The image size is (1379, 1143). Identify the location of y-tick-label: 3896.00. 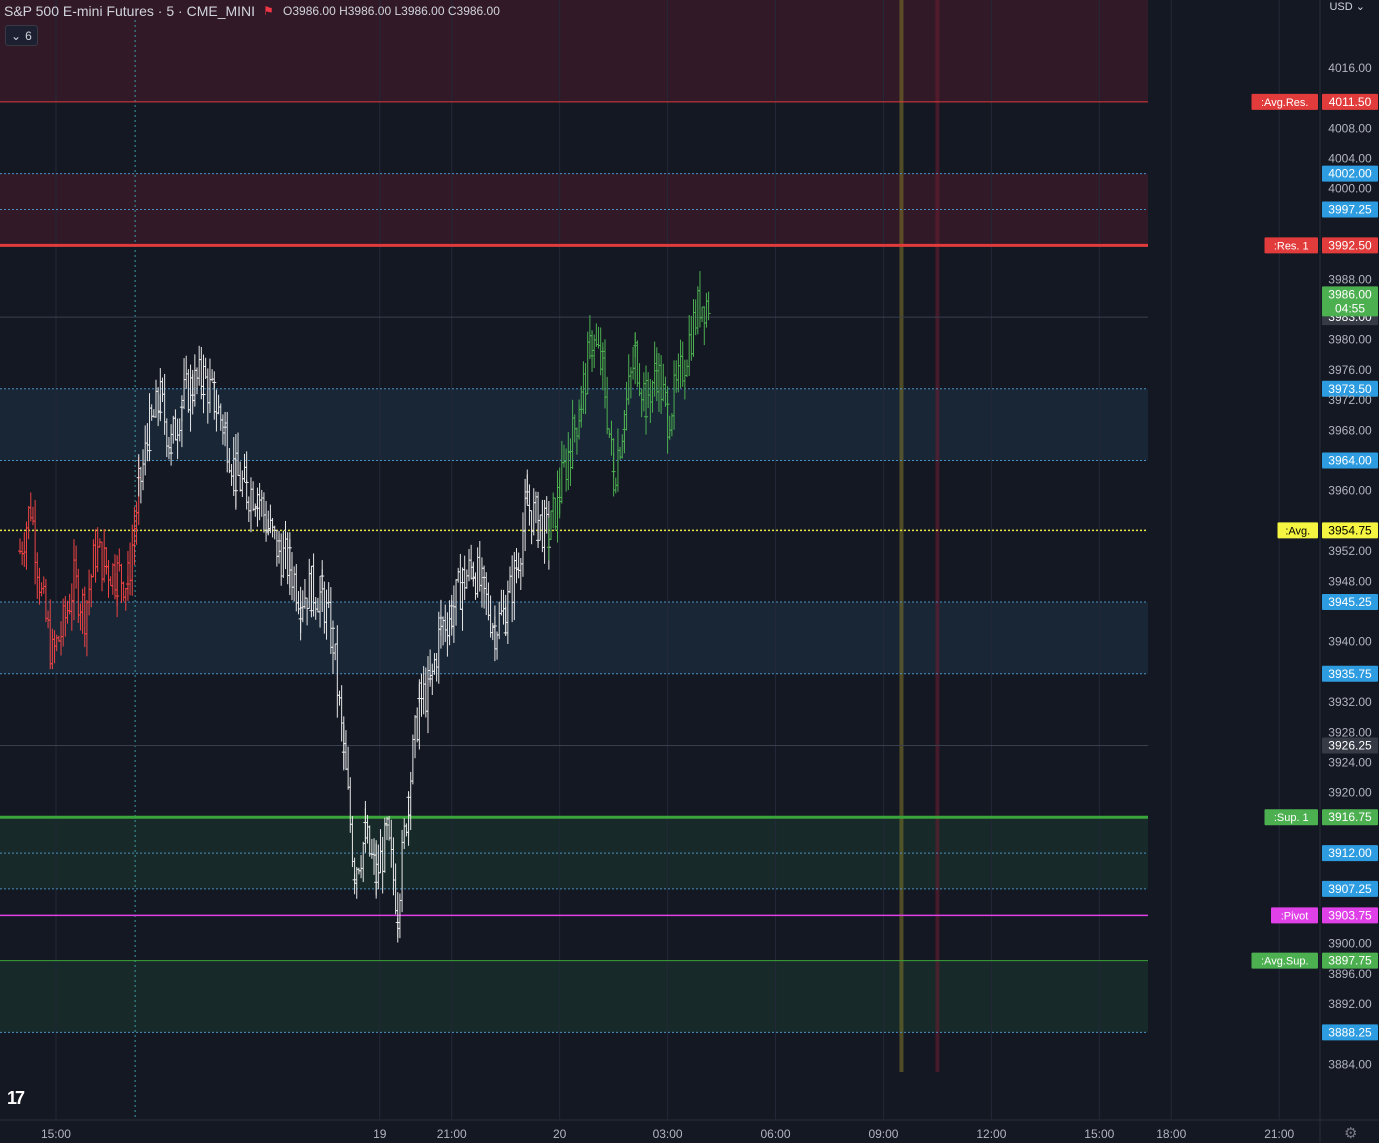
(1350, 974).